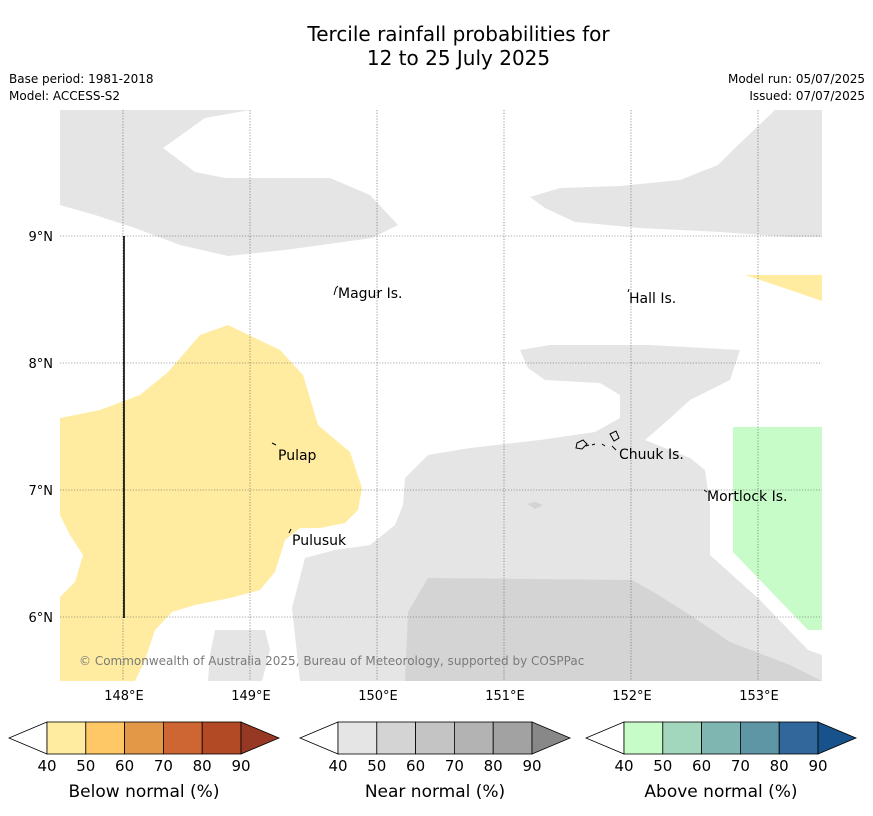 The image size is (873, 816). What do you see at coordinates (144, 792) in the screenshot?
I see `below-normal-legend-label: Below normal (%)` at bounding box center [144, 792].